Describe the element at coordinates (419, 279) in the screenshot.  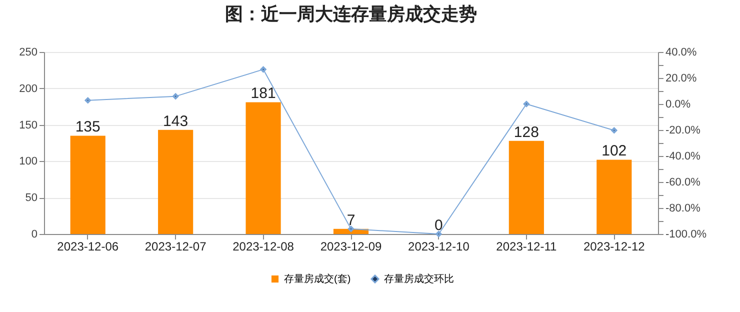
I see `legend-label: 存量房成交环比` at that location.